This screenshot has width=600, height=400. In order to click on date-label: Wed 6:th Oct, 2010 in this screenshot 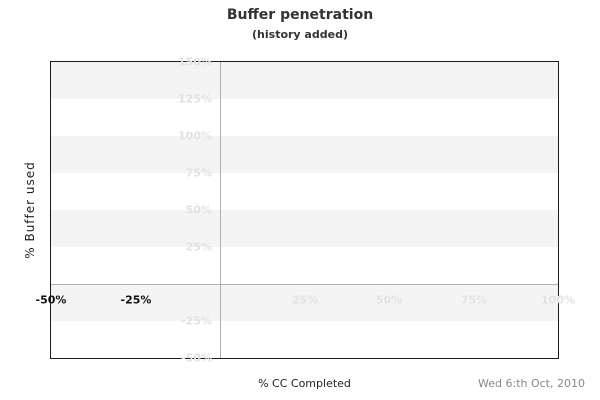, I will do `click(531, 383)`.